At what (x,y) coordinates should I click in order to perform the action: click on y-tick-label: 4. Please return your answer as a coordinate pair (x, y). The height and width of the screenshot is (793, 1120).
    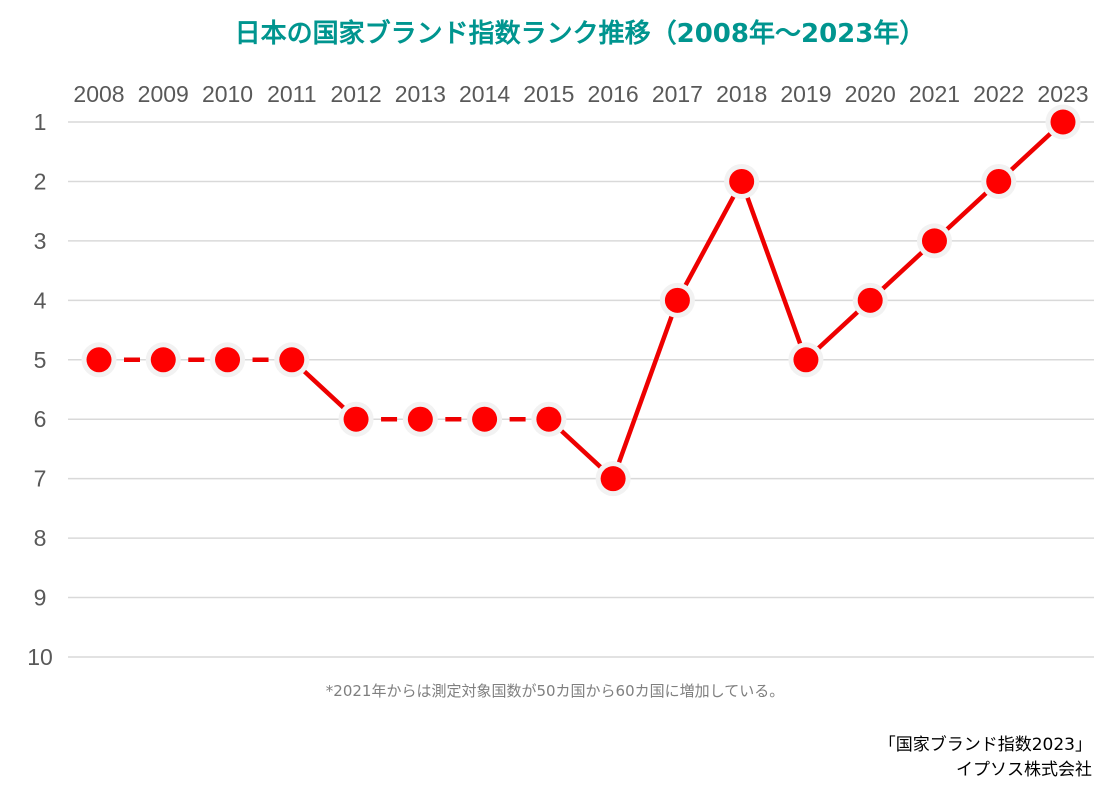
    Looking at the image, I should click on (40, 300).